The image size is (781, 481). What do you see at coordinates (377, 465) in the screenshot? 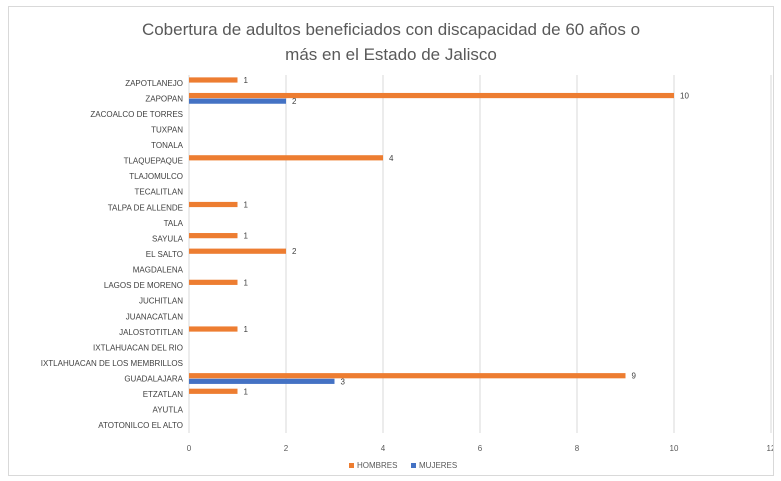
I see `legend-label: HOMBRES` at bounding box center [377, 465].